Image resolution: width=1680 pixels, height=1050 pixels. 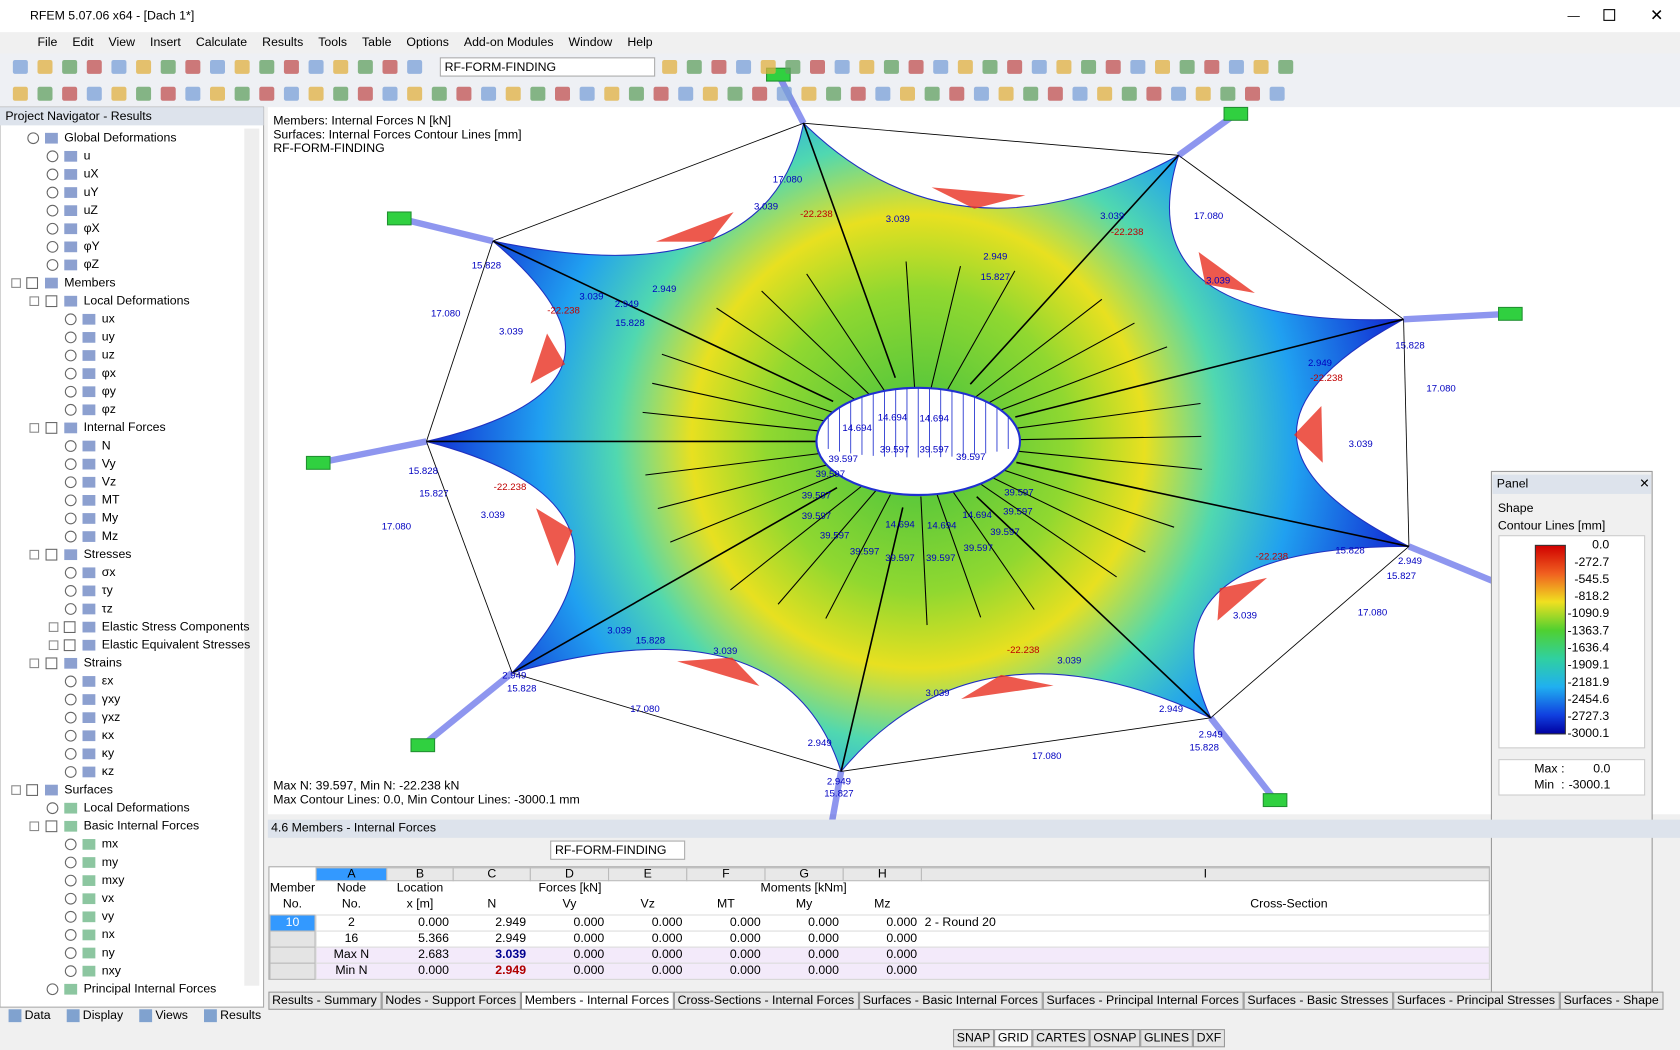 I want to click on tree-item: uY, so click(x=91, y=192).